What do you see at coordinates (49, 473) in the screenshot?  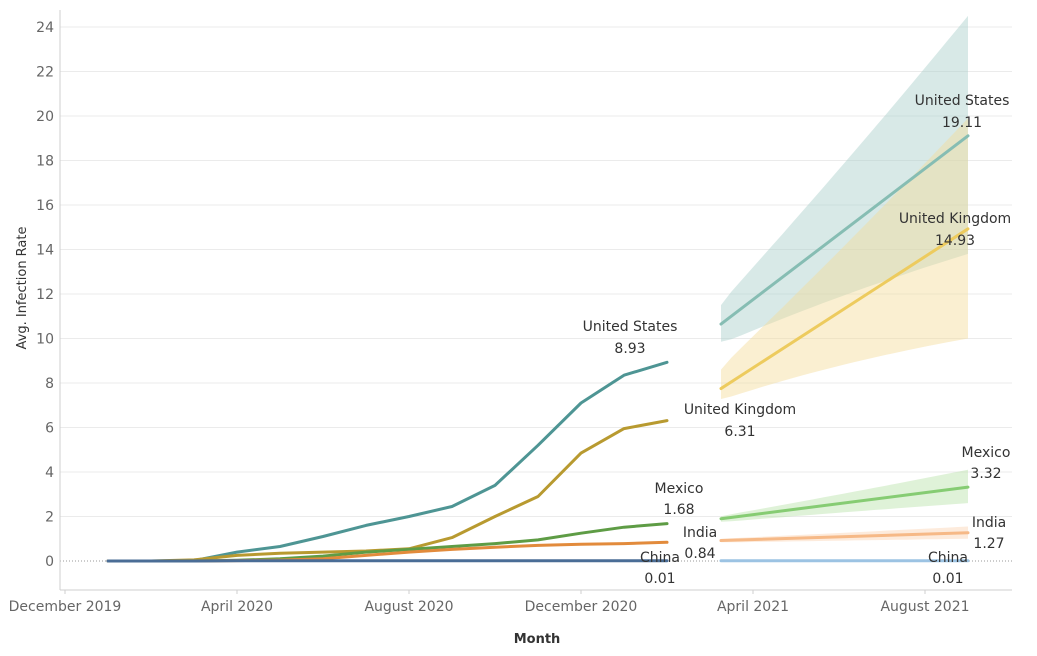 I see `y-tick-label: 4` at bounding box center [49, 473].